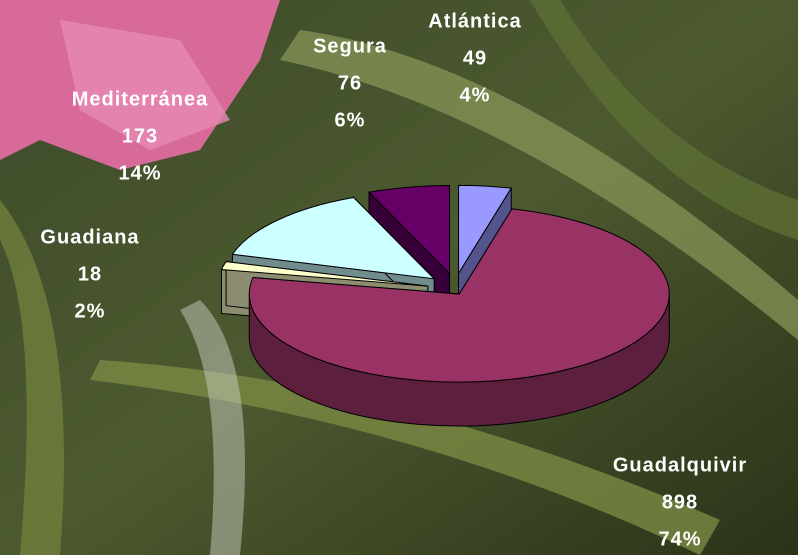 This screenshot has width=798, height=555. Describe the element at coordinates (475, 95) in the screenshot. I see `label-percent: 4%` at that location.